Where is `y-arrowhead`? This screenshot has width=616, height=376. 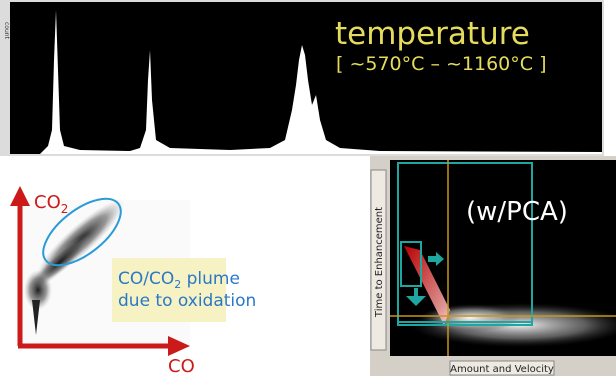
y-arrowhead is located at coordinates (20, 196).